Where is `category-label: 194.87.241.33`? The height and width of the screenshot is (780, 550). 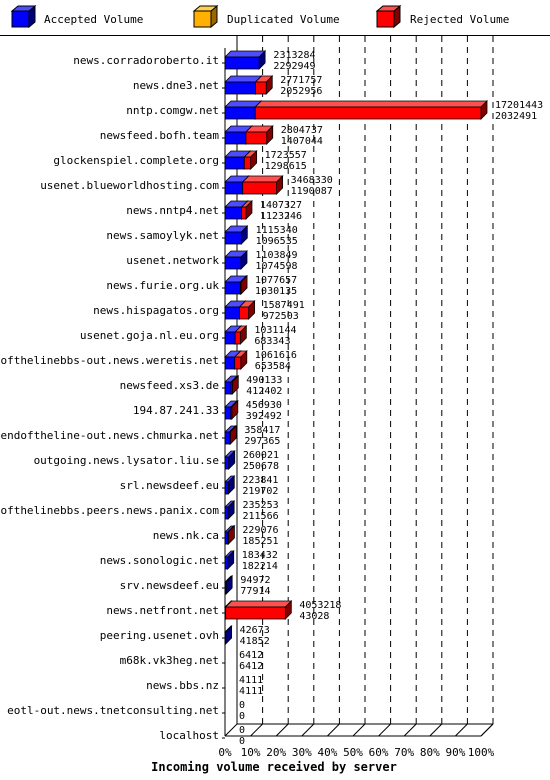 category-label: 194.87.241.33 is located at coordinates (176, 410).